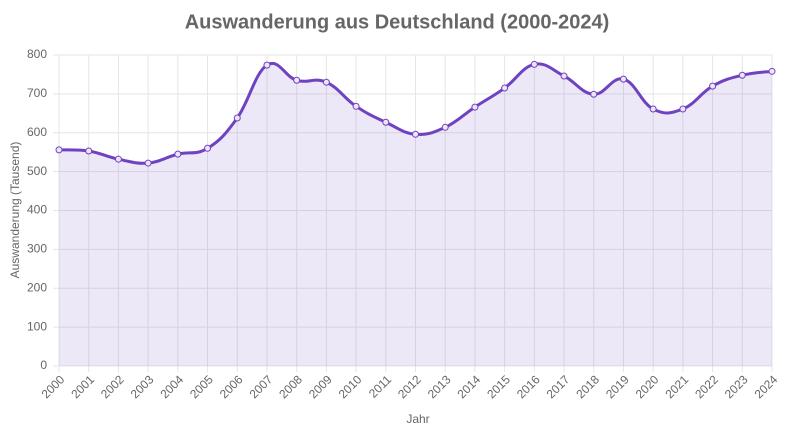  What do you see at coordinates (558, 386) in the screenshot?
I see `x-tick-label: 2017` at bounding box center [558, 386].